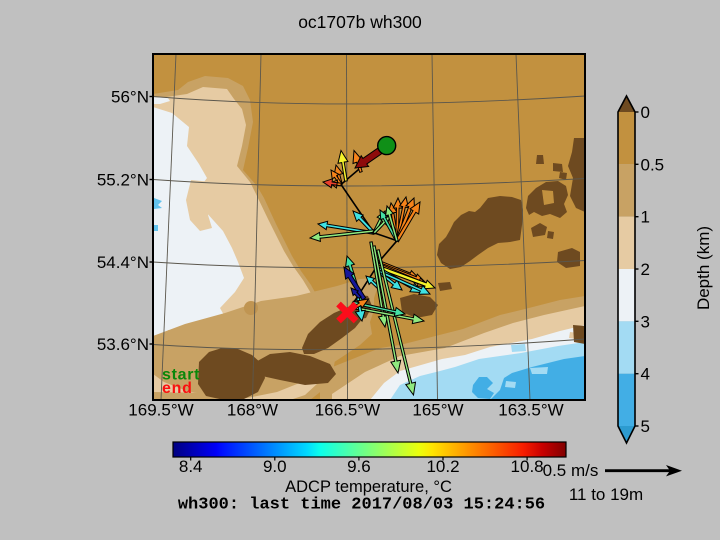  What do you see at coordinates (123, 262) in the screenshot?
I see `svg-text: 54.4°N` at bounding box center [123, 262].